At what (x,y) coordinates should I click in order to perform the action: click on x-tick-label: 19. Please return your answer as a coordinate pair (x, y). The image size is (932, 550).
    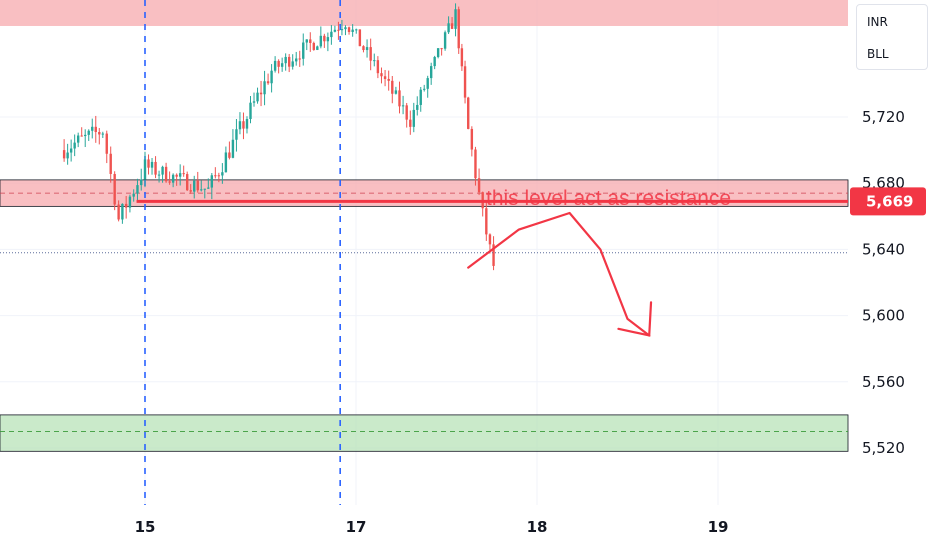
    Looking at the image, I should click on (718, 527).